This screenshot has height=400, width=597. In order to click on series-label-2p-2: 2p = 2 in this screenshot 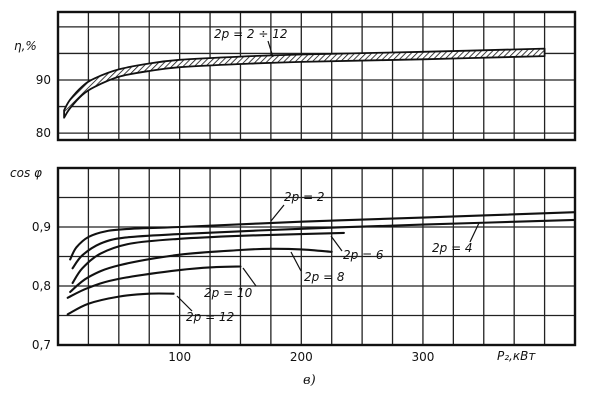, I will do `click(304, 197)`.